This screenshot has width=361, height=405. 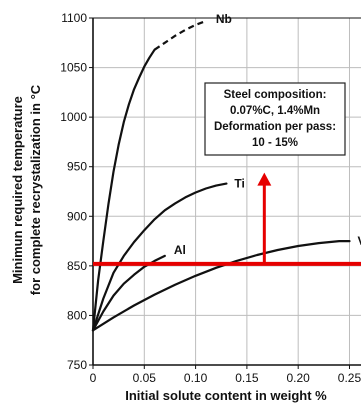 What do you see at coordinates (123, 190) in the screenshot?
I see `series-line-nb` at bounding box center [123, 190].